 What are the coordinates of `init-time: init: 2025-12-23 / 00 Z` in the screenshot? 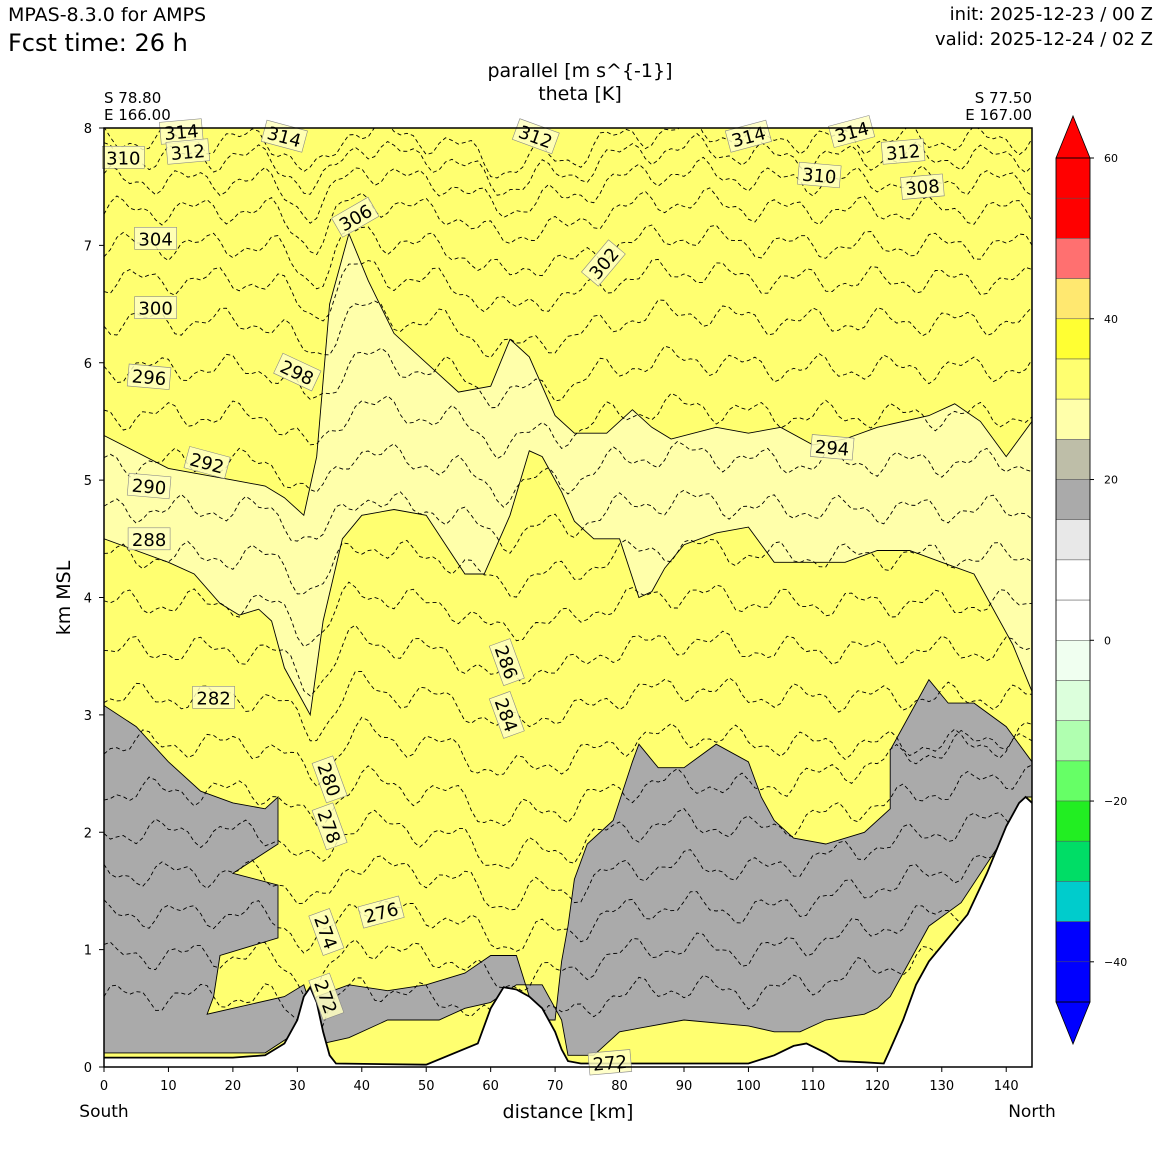 It's located at (1051, 14).